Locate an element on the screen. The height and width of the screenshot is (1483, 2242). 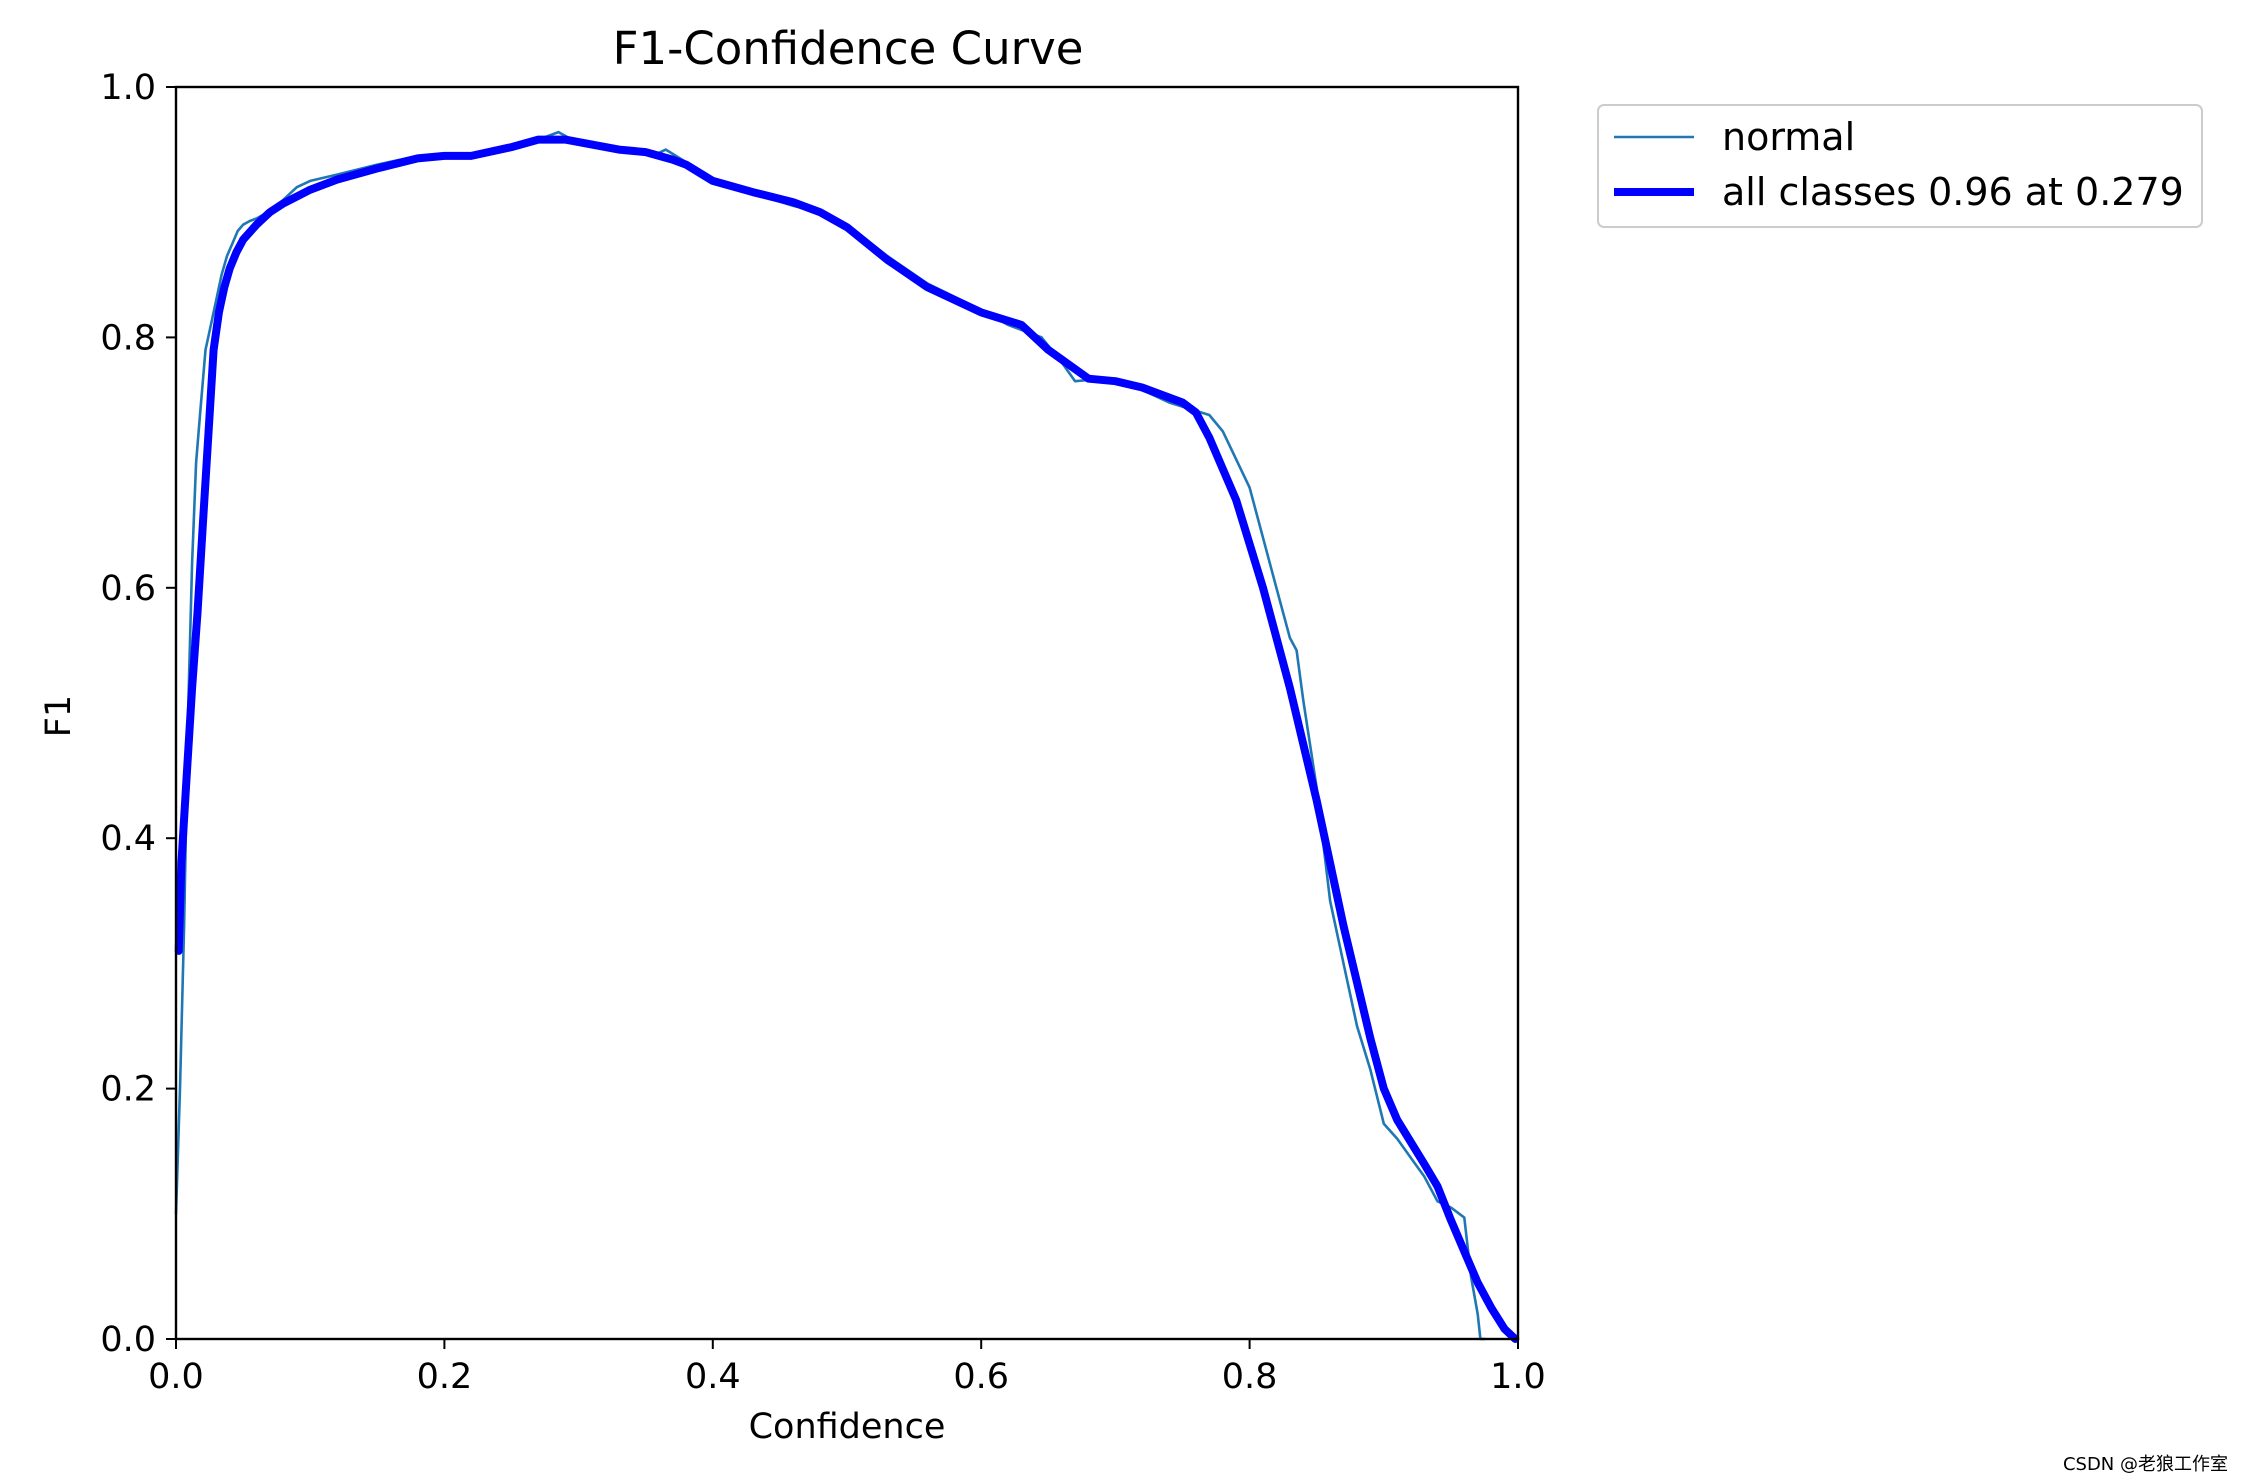
x-tick-label: 0.4 is located at coordinates (713, 1377).